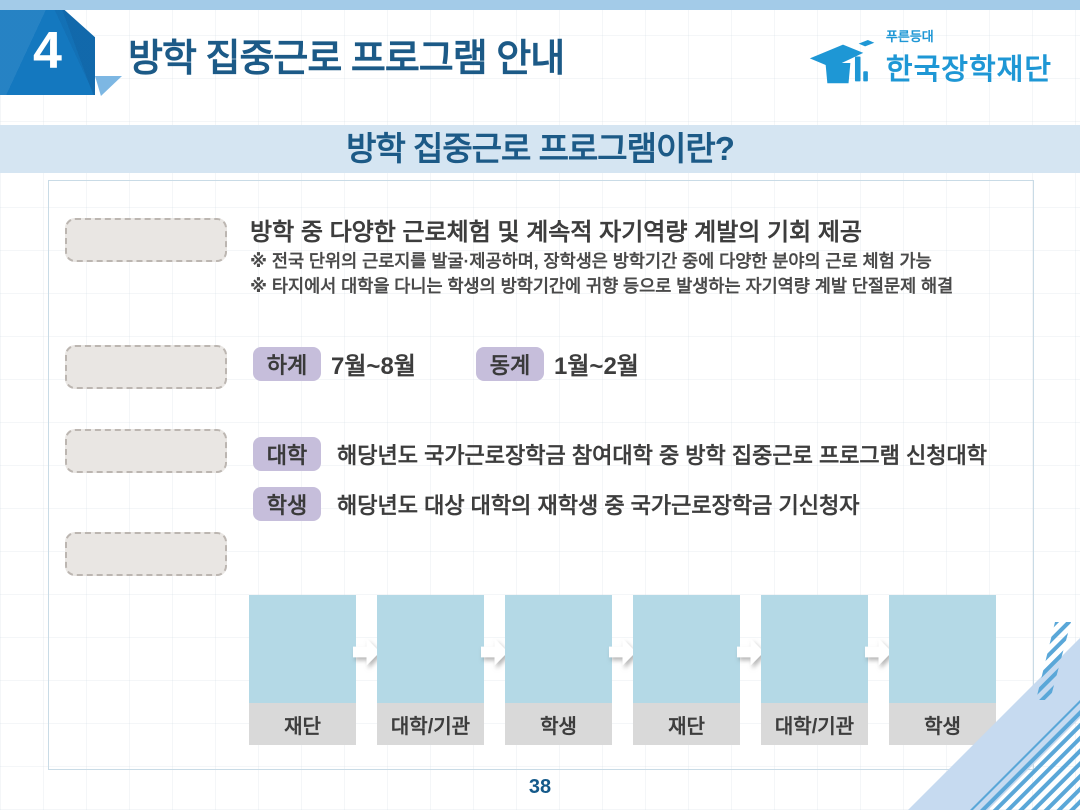 This screenshot has height=810, width=1080. I want to click on target-value: 해당년도 대상 대학의 재학생 중 국가근로장학금 기신청자, so click(598, 505).